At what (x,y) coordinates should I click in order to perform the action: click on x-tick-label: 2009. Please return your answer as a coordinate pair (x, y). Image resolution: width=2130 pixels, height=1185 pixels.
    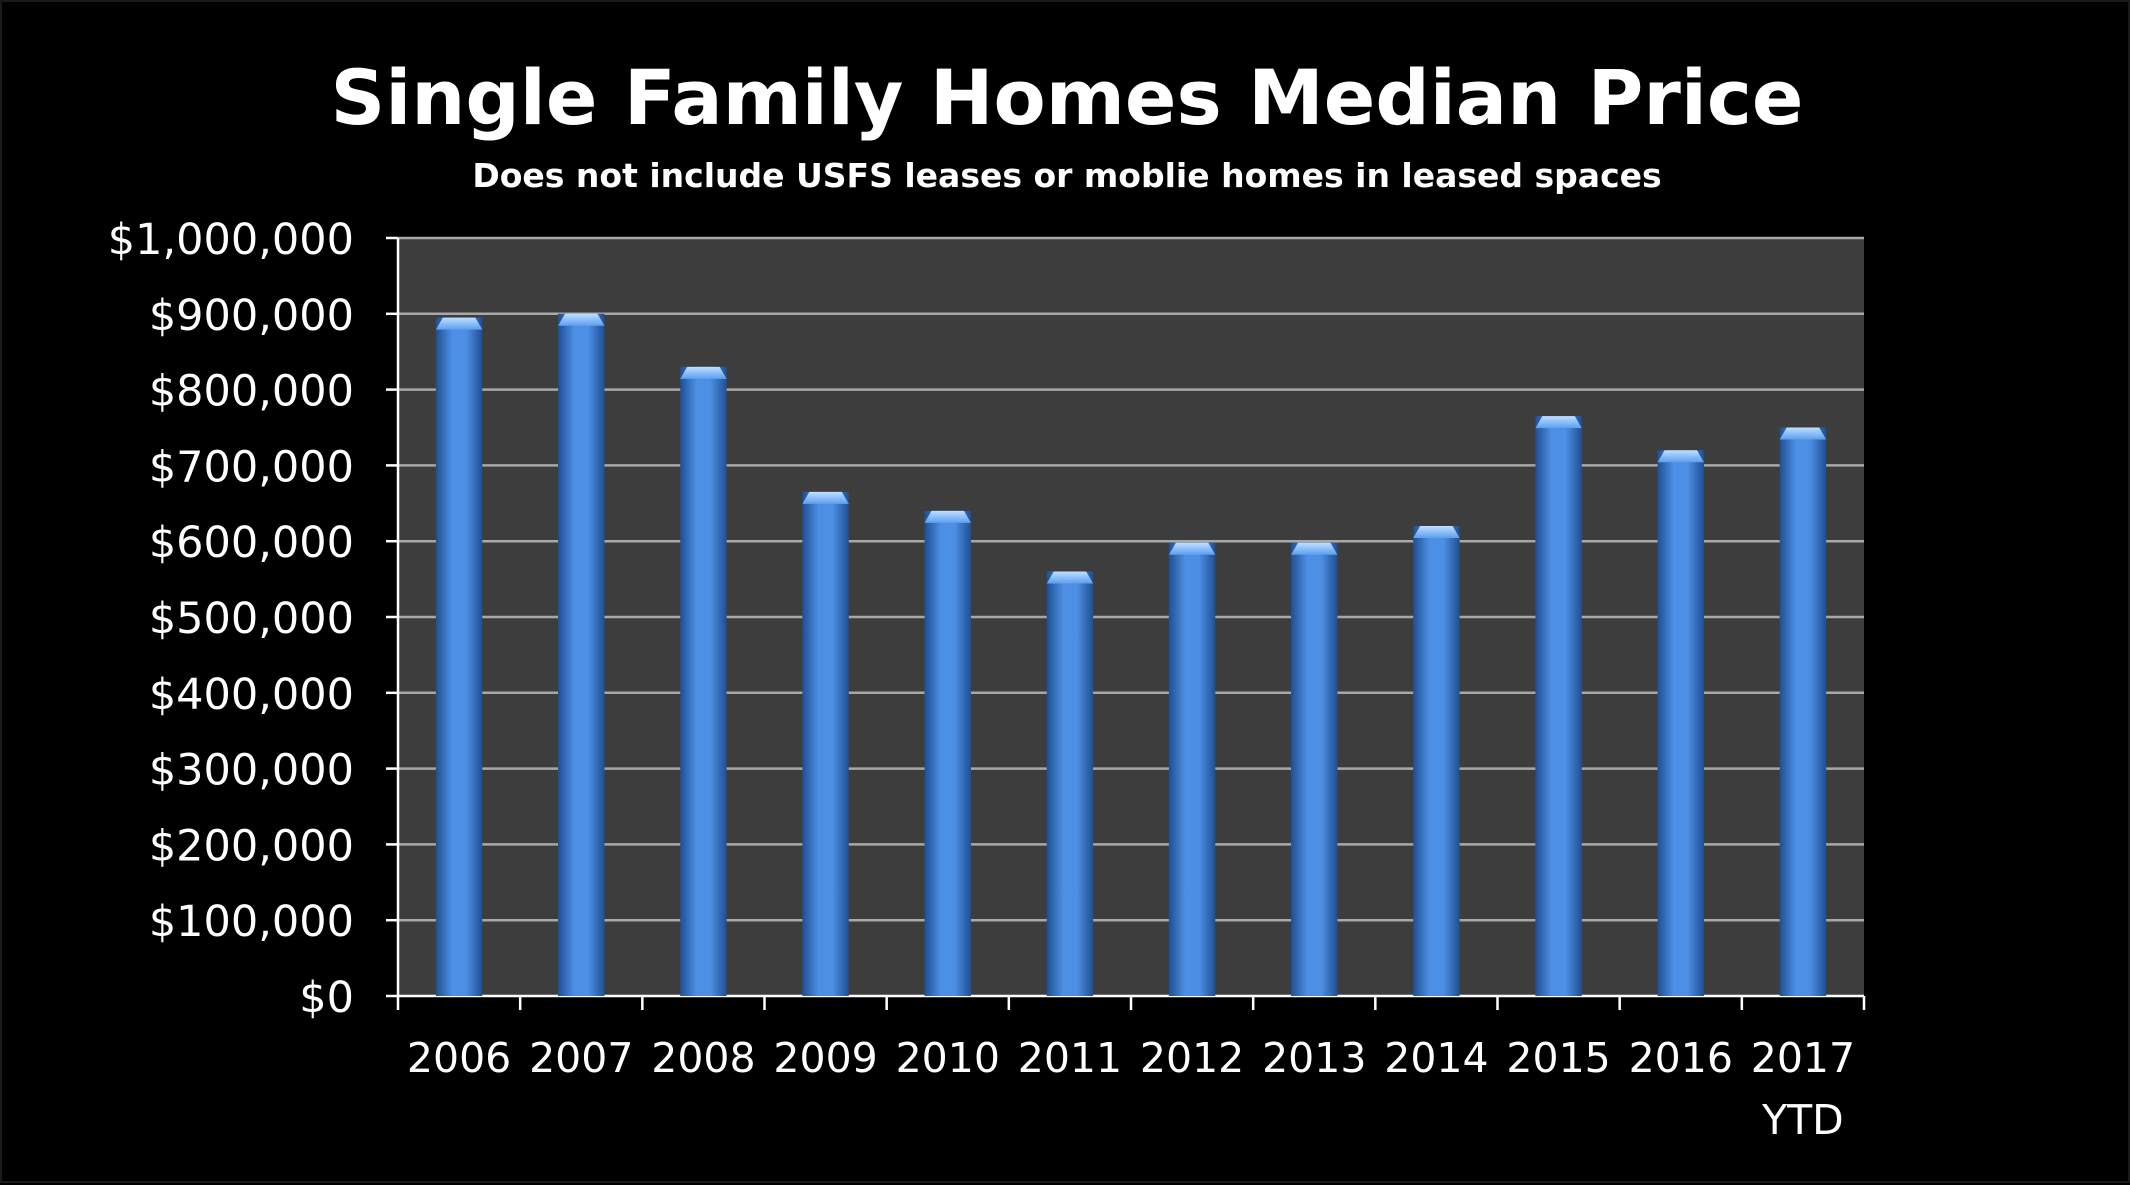
    Looking at the image, I should click on (825, 1058).